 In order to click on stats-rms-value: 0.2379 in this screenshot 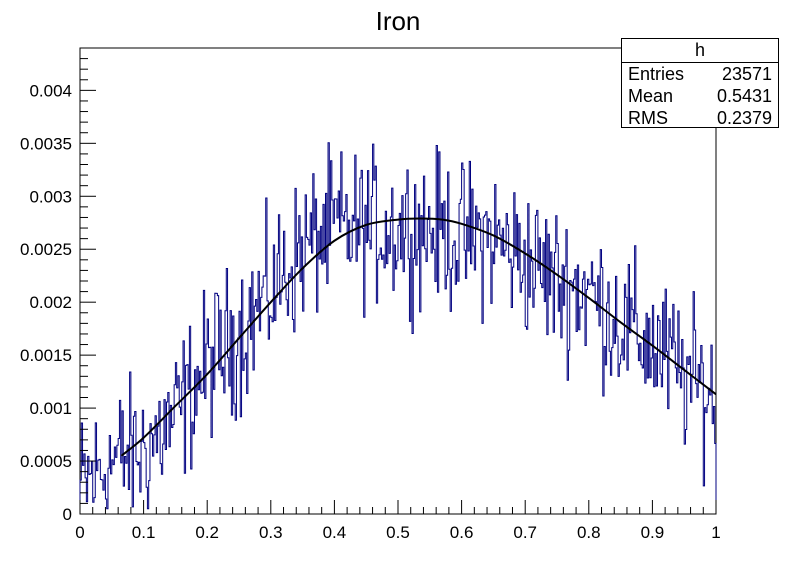, I will do `click(744, 118)`.